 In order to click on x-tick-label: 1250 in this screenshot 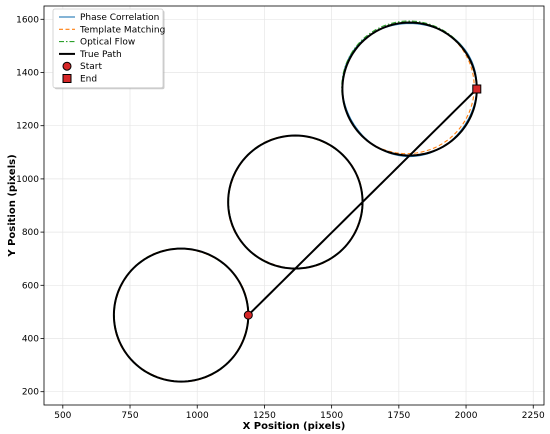, I will do `click(264, 416)`.